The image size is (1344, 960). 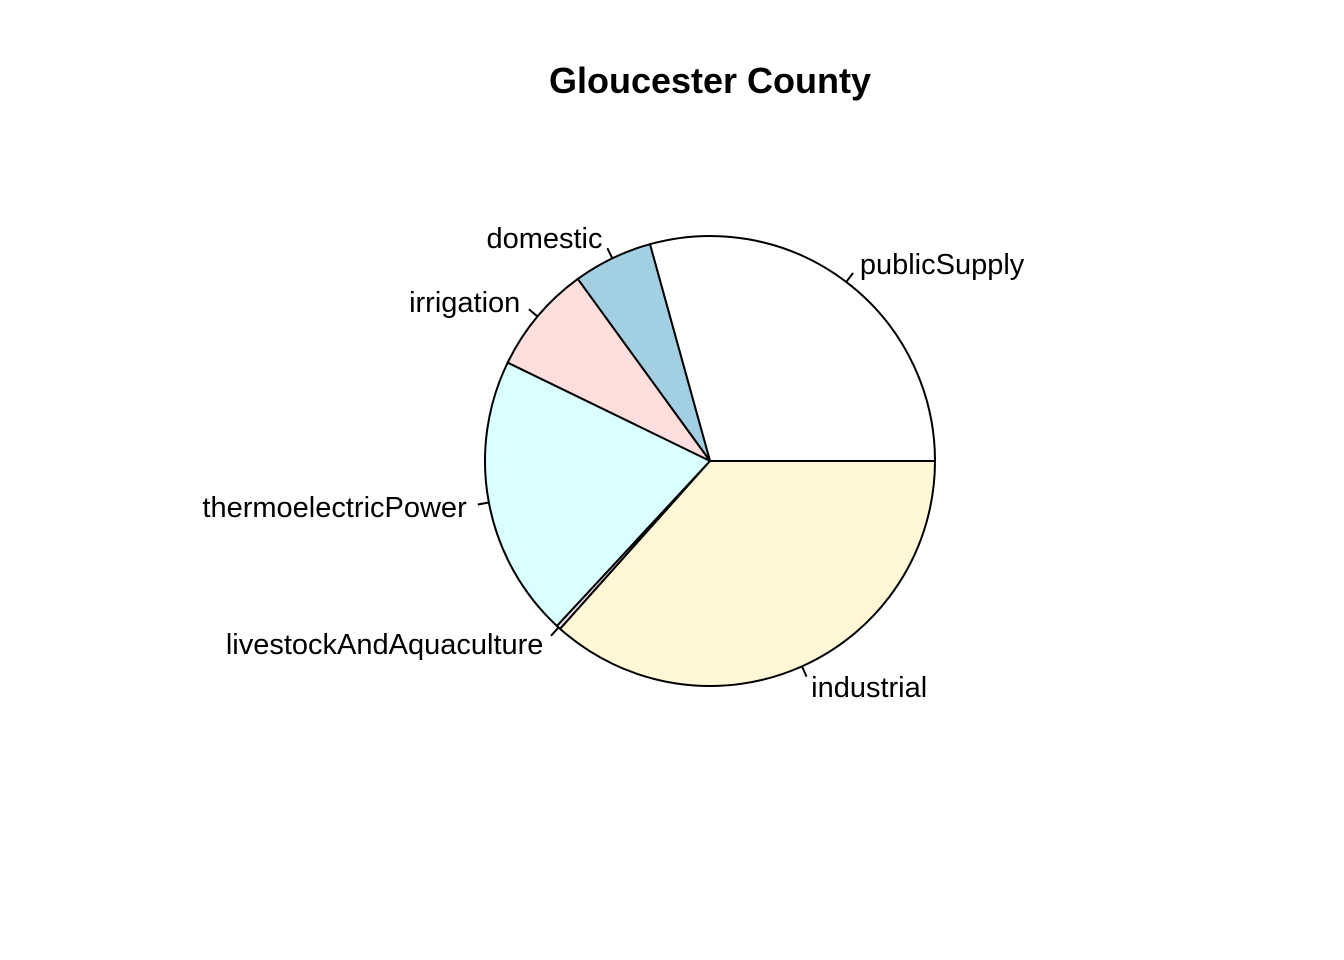 I want to click on leader-line-thermoelectric-power, so click(x=483, y=503).